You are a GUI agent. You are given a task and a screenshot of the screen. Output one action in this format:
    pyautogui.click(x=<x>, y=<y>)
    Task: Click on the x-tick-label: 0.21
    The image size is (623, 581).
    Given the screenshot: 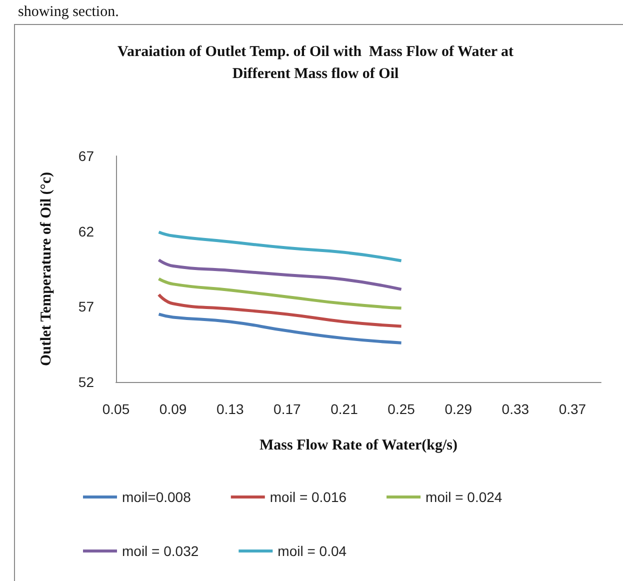 What is the action you would take?
    pyautogui.click(x=344, y=409)
    